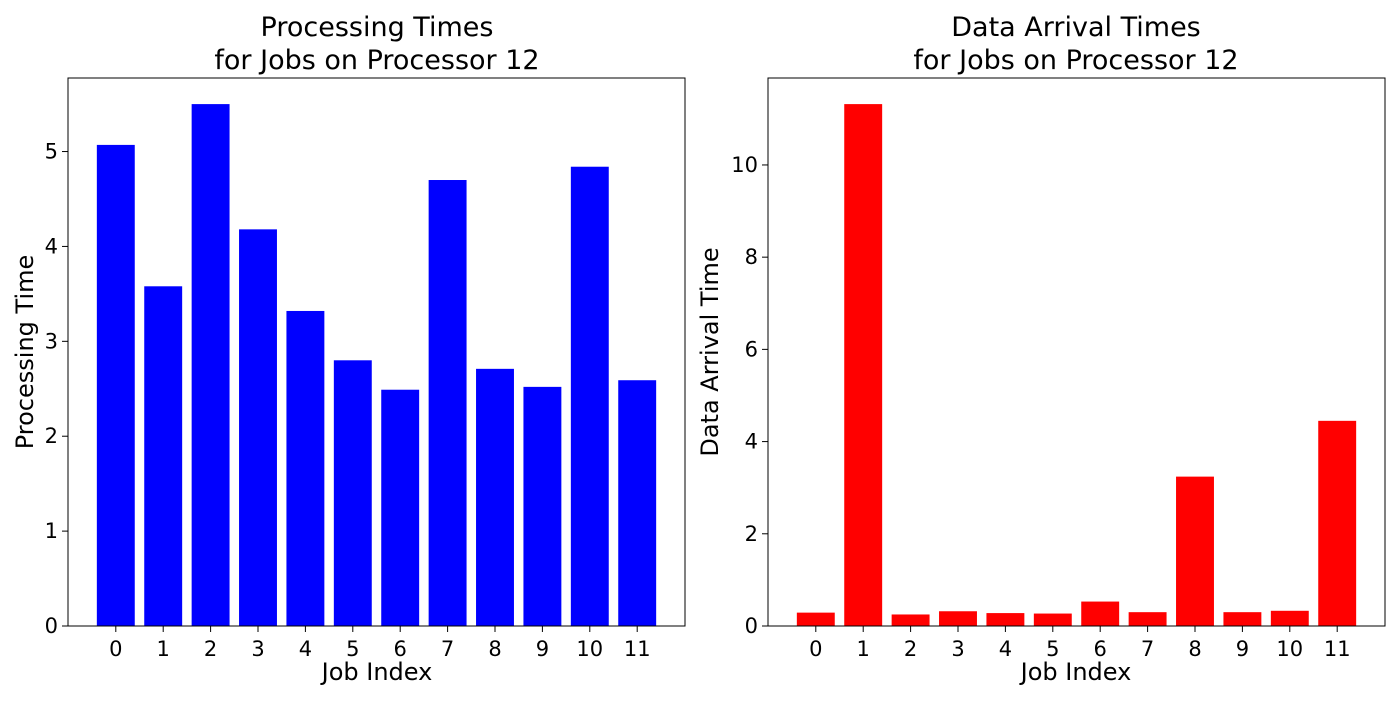 This screenshot has height=705, width=1400. Describe the element at coordinates (751, 257) in the screenshot. I see `y-tick-label: 8` at that location.